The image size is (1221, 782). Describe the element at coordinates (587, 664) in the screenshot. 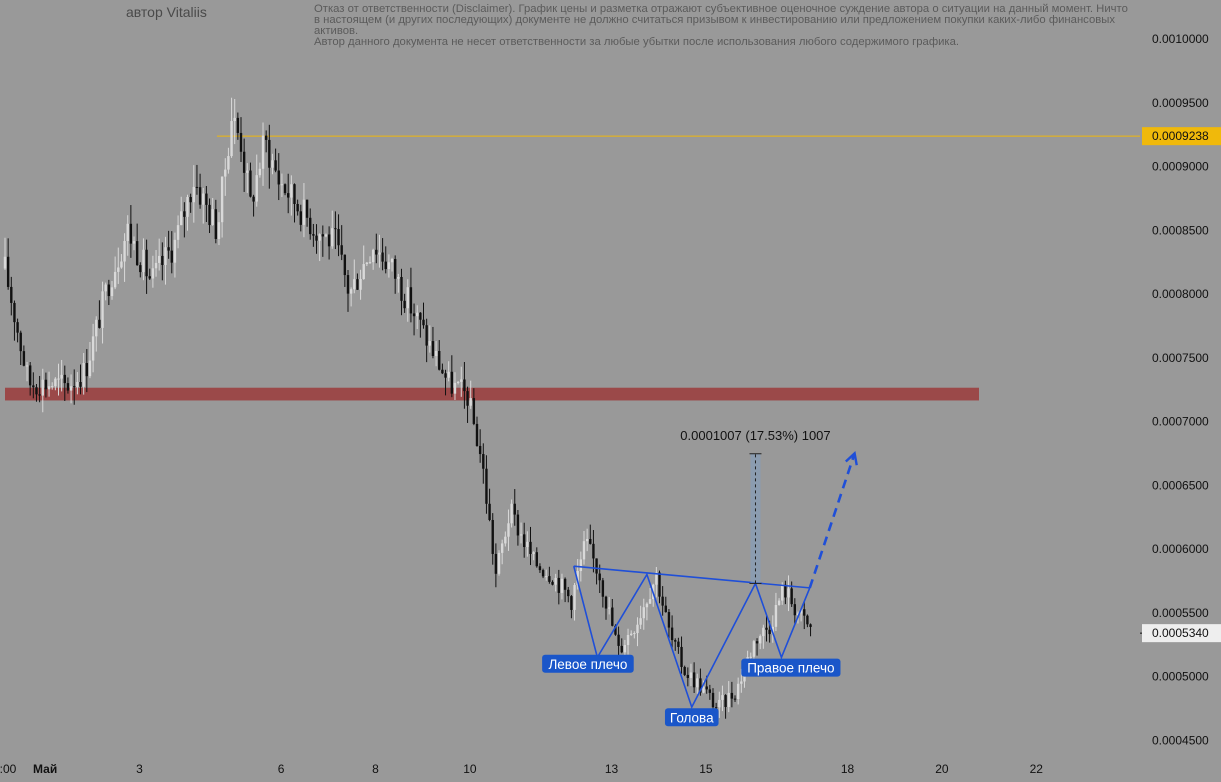

I see `pattern-label: Левое плечо` at that location.